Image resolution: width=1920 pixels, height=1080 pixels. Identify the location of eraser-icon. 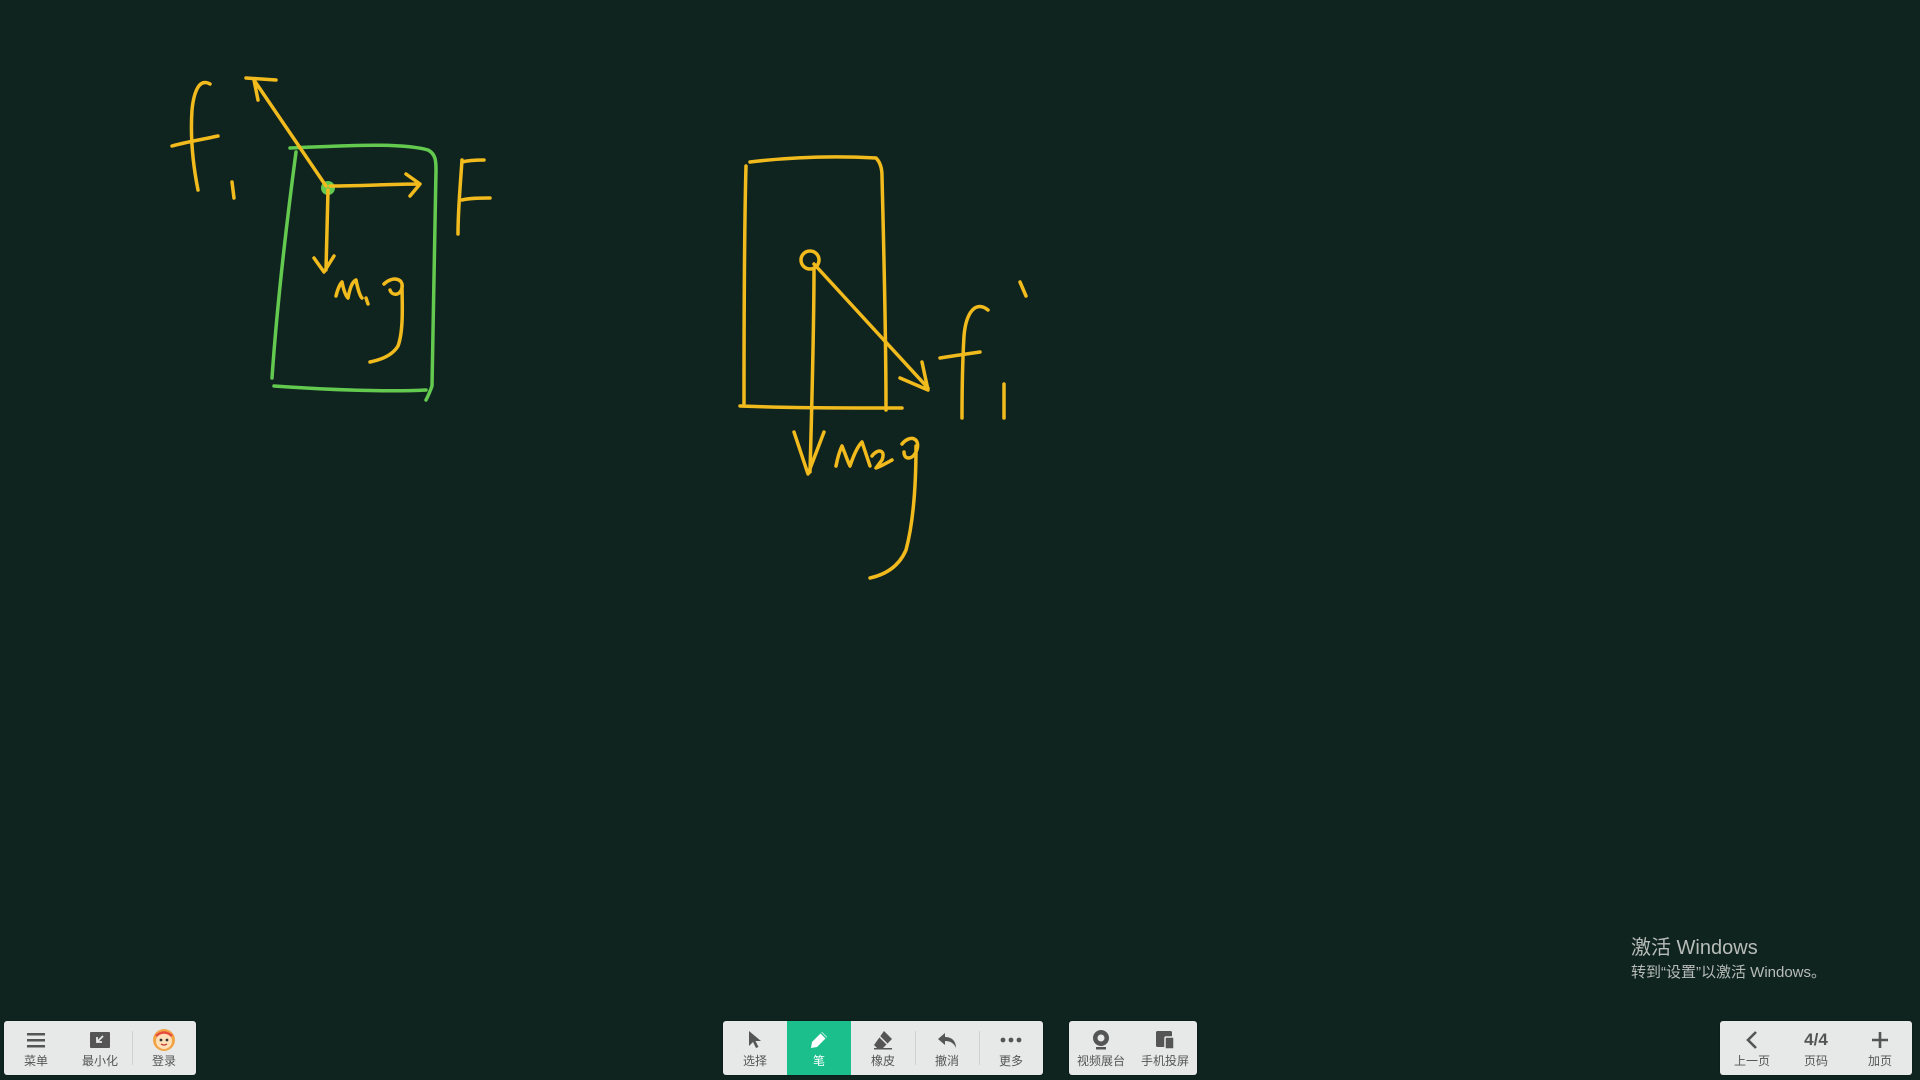
(883, 1040).